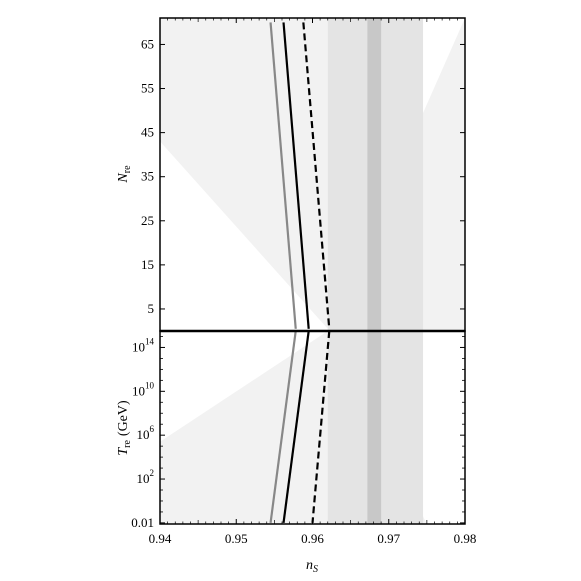 This screenshot has width=581, height=581. Describe the element at coordinates (147, 88) in the screenshot. I see `top-y-tick-label: 55` at that location.